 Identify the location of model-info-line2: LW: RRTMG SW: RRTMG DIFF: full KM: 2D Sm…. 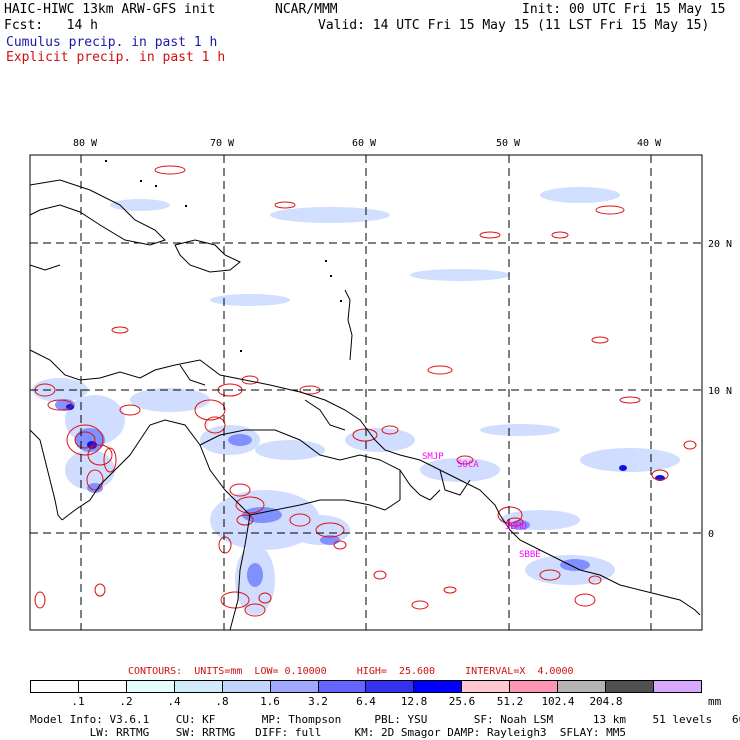
(328, 732).